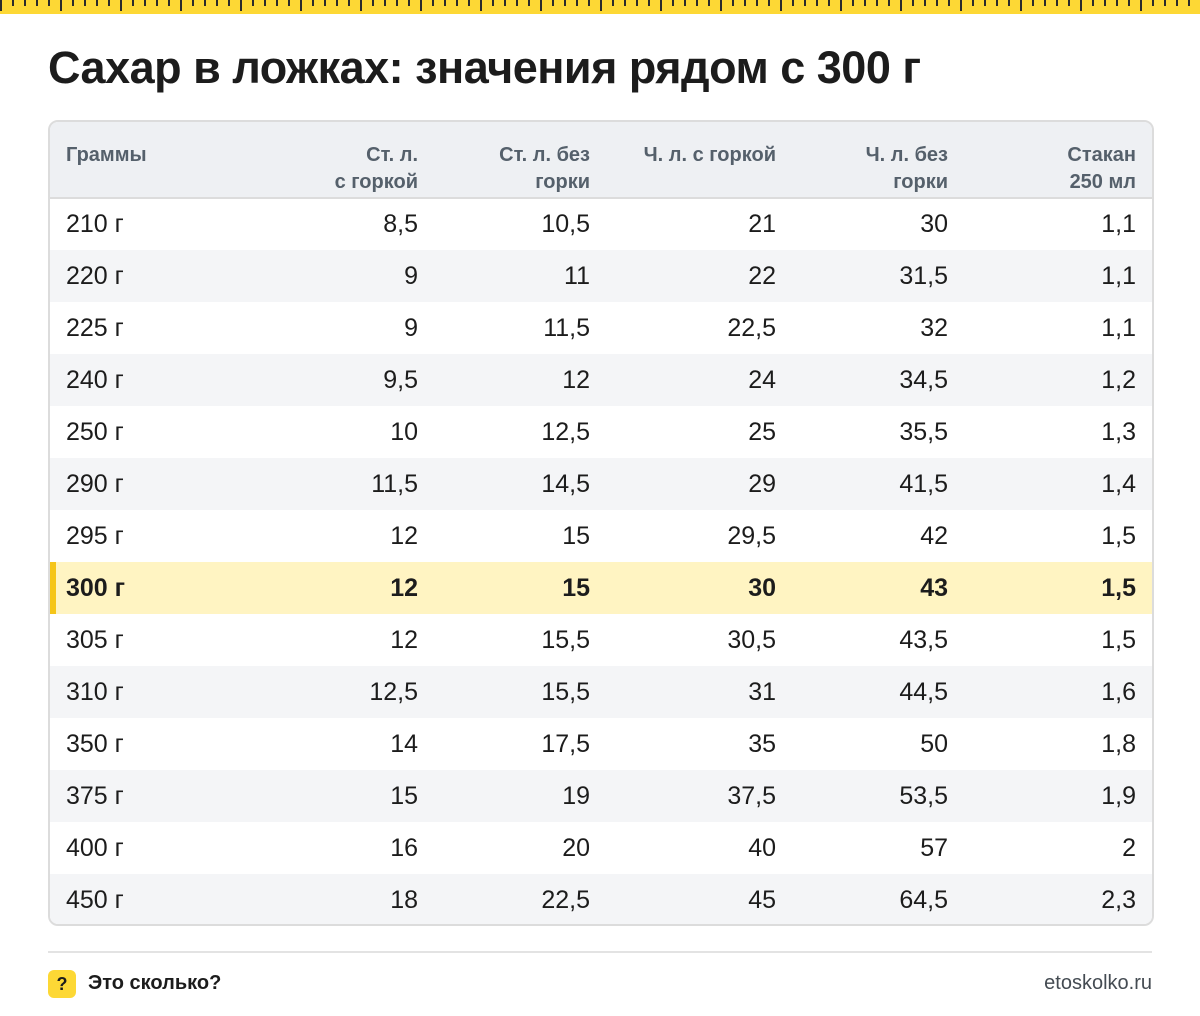 This screenshot has width=1200, height=1016. What do you see at coordinates (95, 899) in the screenshot?
I see `grams-cell: 450 г` at bounding box center [95, 899].